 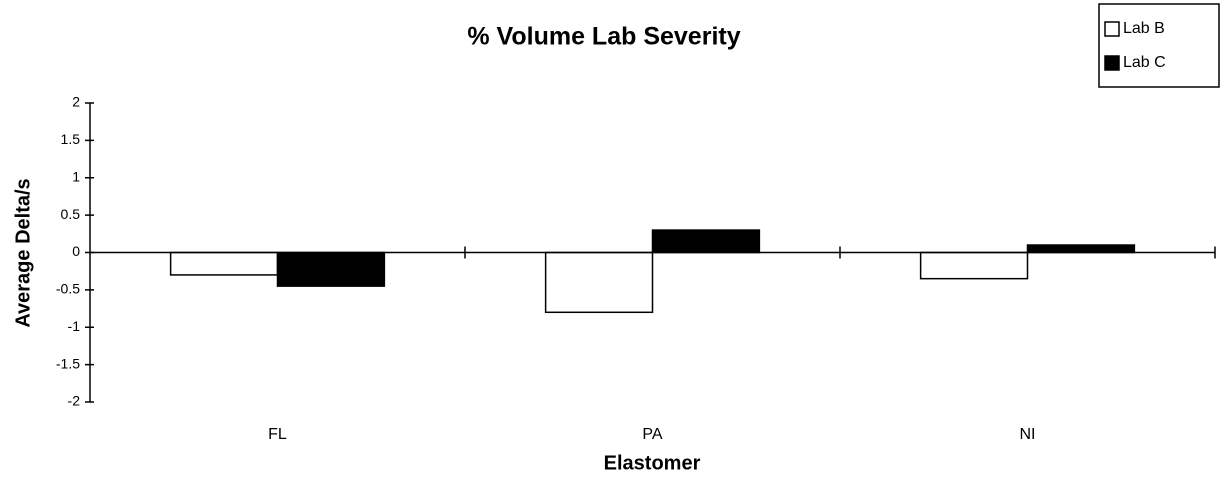 What do you see at coordinates (603, 37) in the screenshot?
I see `chart-title: % Volume Lab Severity` at bounding box center [603, 37].